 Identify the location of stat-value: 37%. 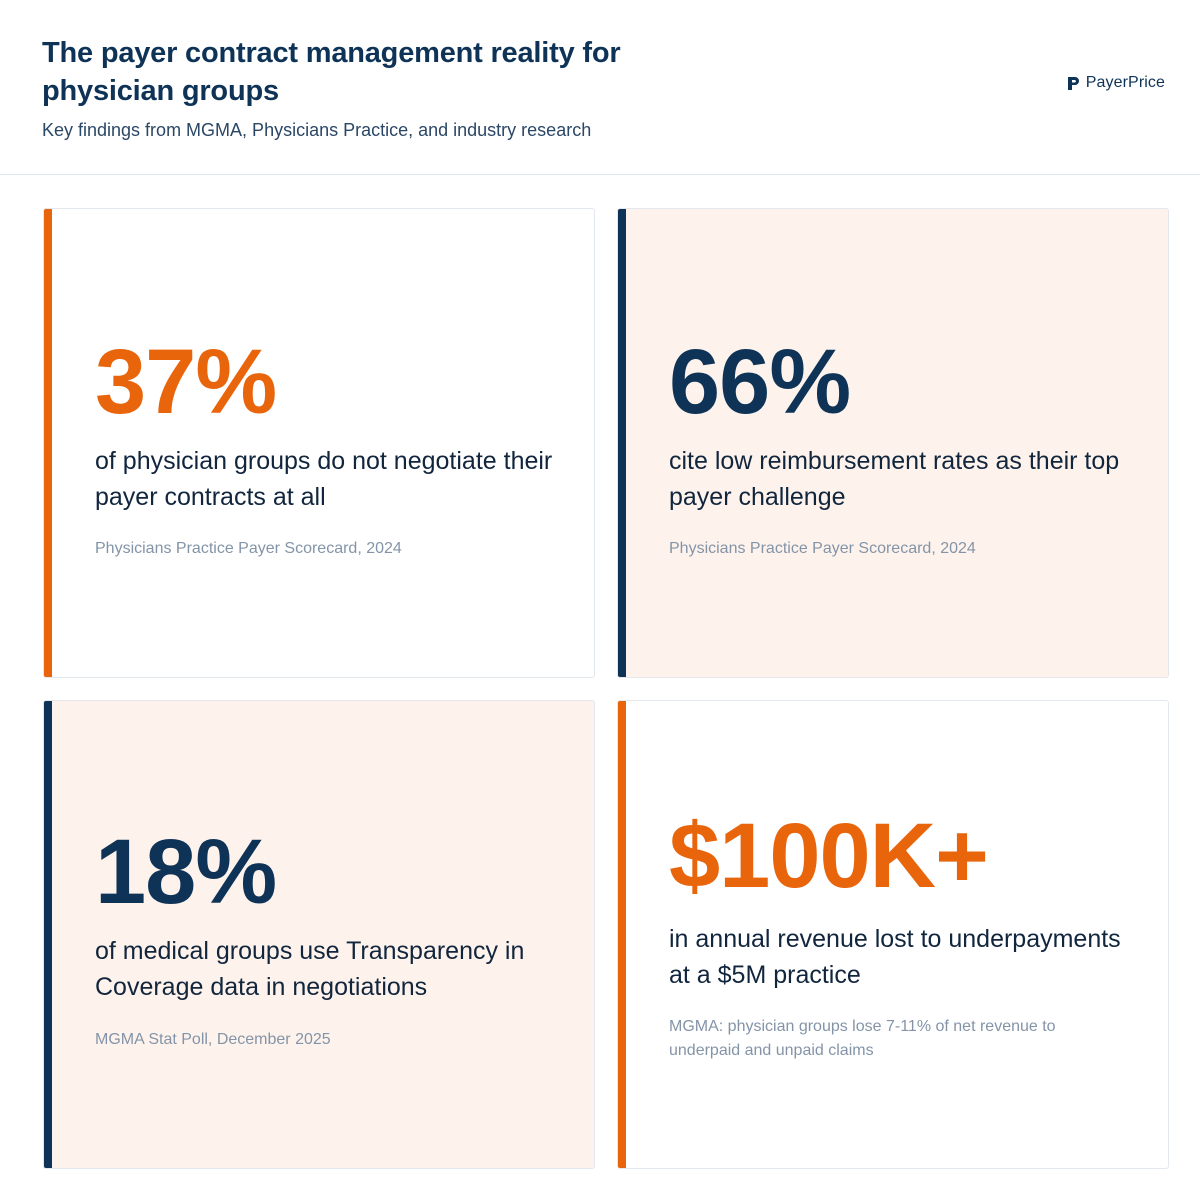
(186, 382).